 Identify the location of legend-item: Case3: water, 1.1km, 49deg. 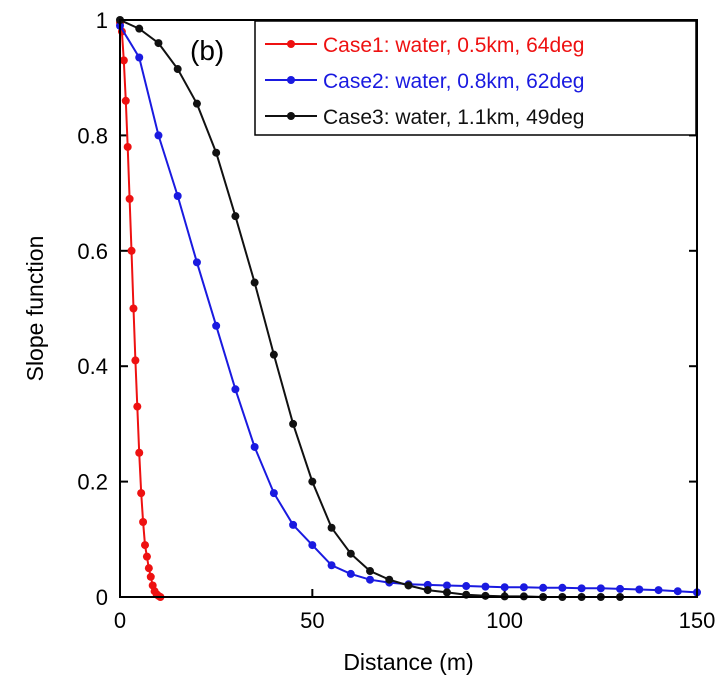
(425, 117).